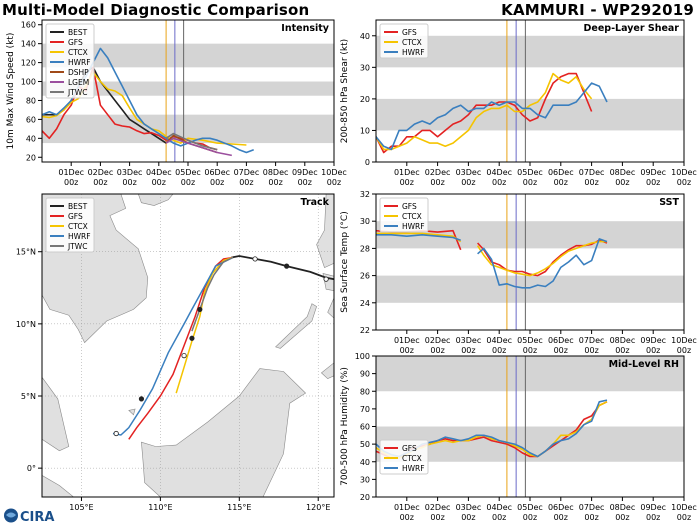  What do you see at coordinates (77, 92) in the screenshot?
I see `intensity-legend-label-jtwc: JTWC` at bounding box center [77, 92].